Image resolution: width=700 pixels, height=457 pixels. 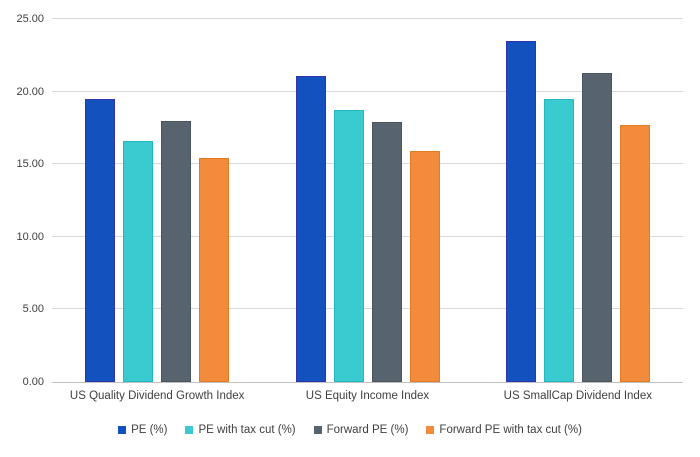 I want to click on bar-series4-group3, so click(x=634, y=253).